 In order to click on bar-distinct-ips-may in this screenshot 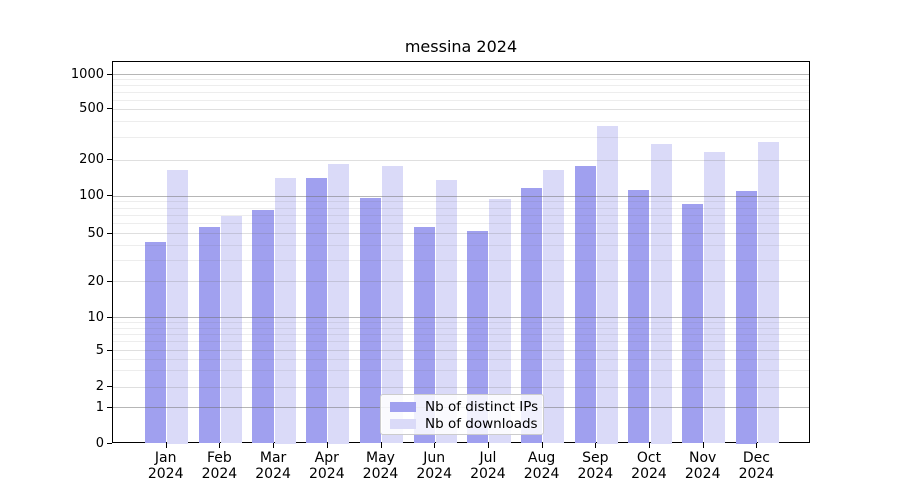, I will do `click(370, 320)`.